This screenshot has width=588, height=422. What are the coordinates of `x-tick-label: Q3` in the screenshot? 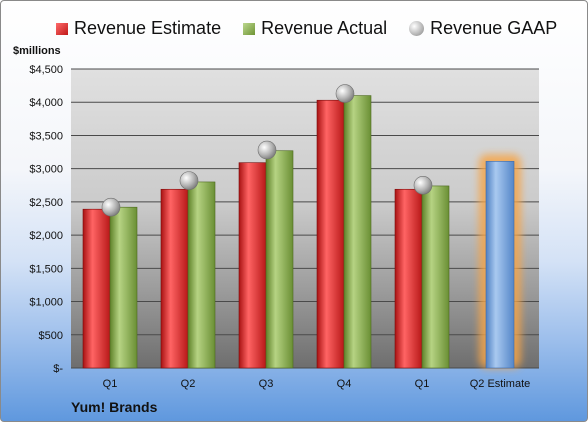 It's located at (266, 384).